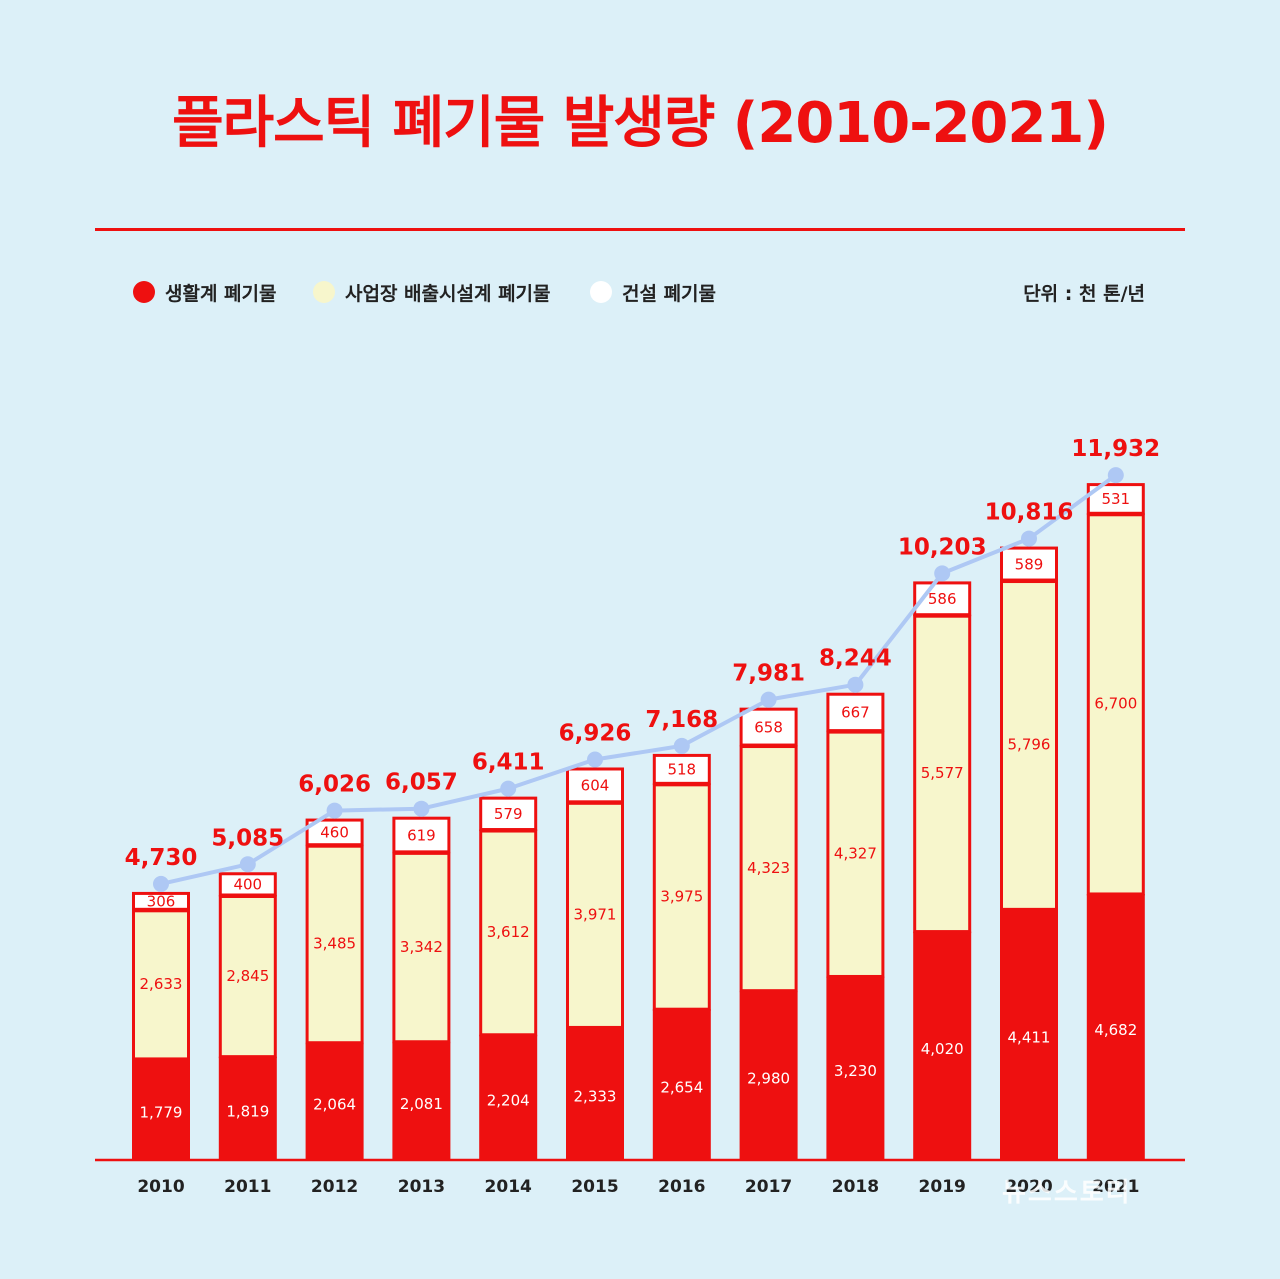  Describe the element at coordinates (421, 1104) in the screenshot. I see `label-household-2013: 2,081` at that location.